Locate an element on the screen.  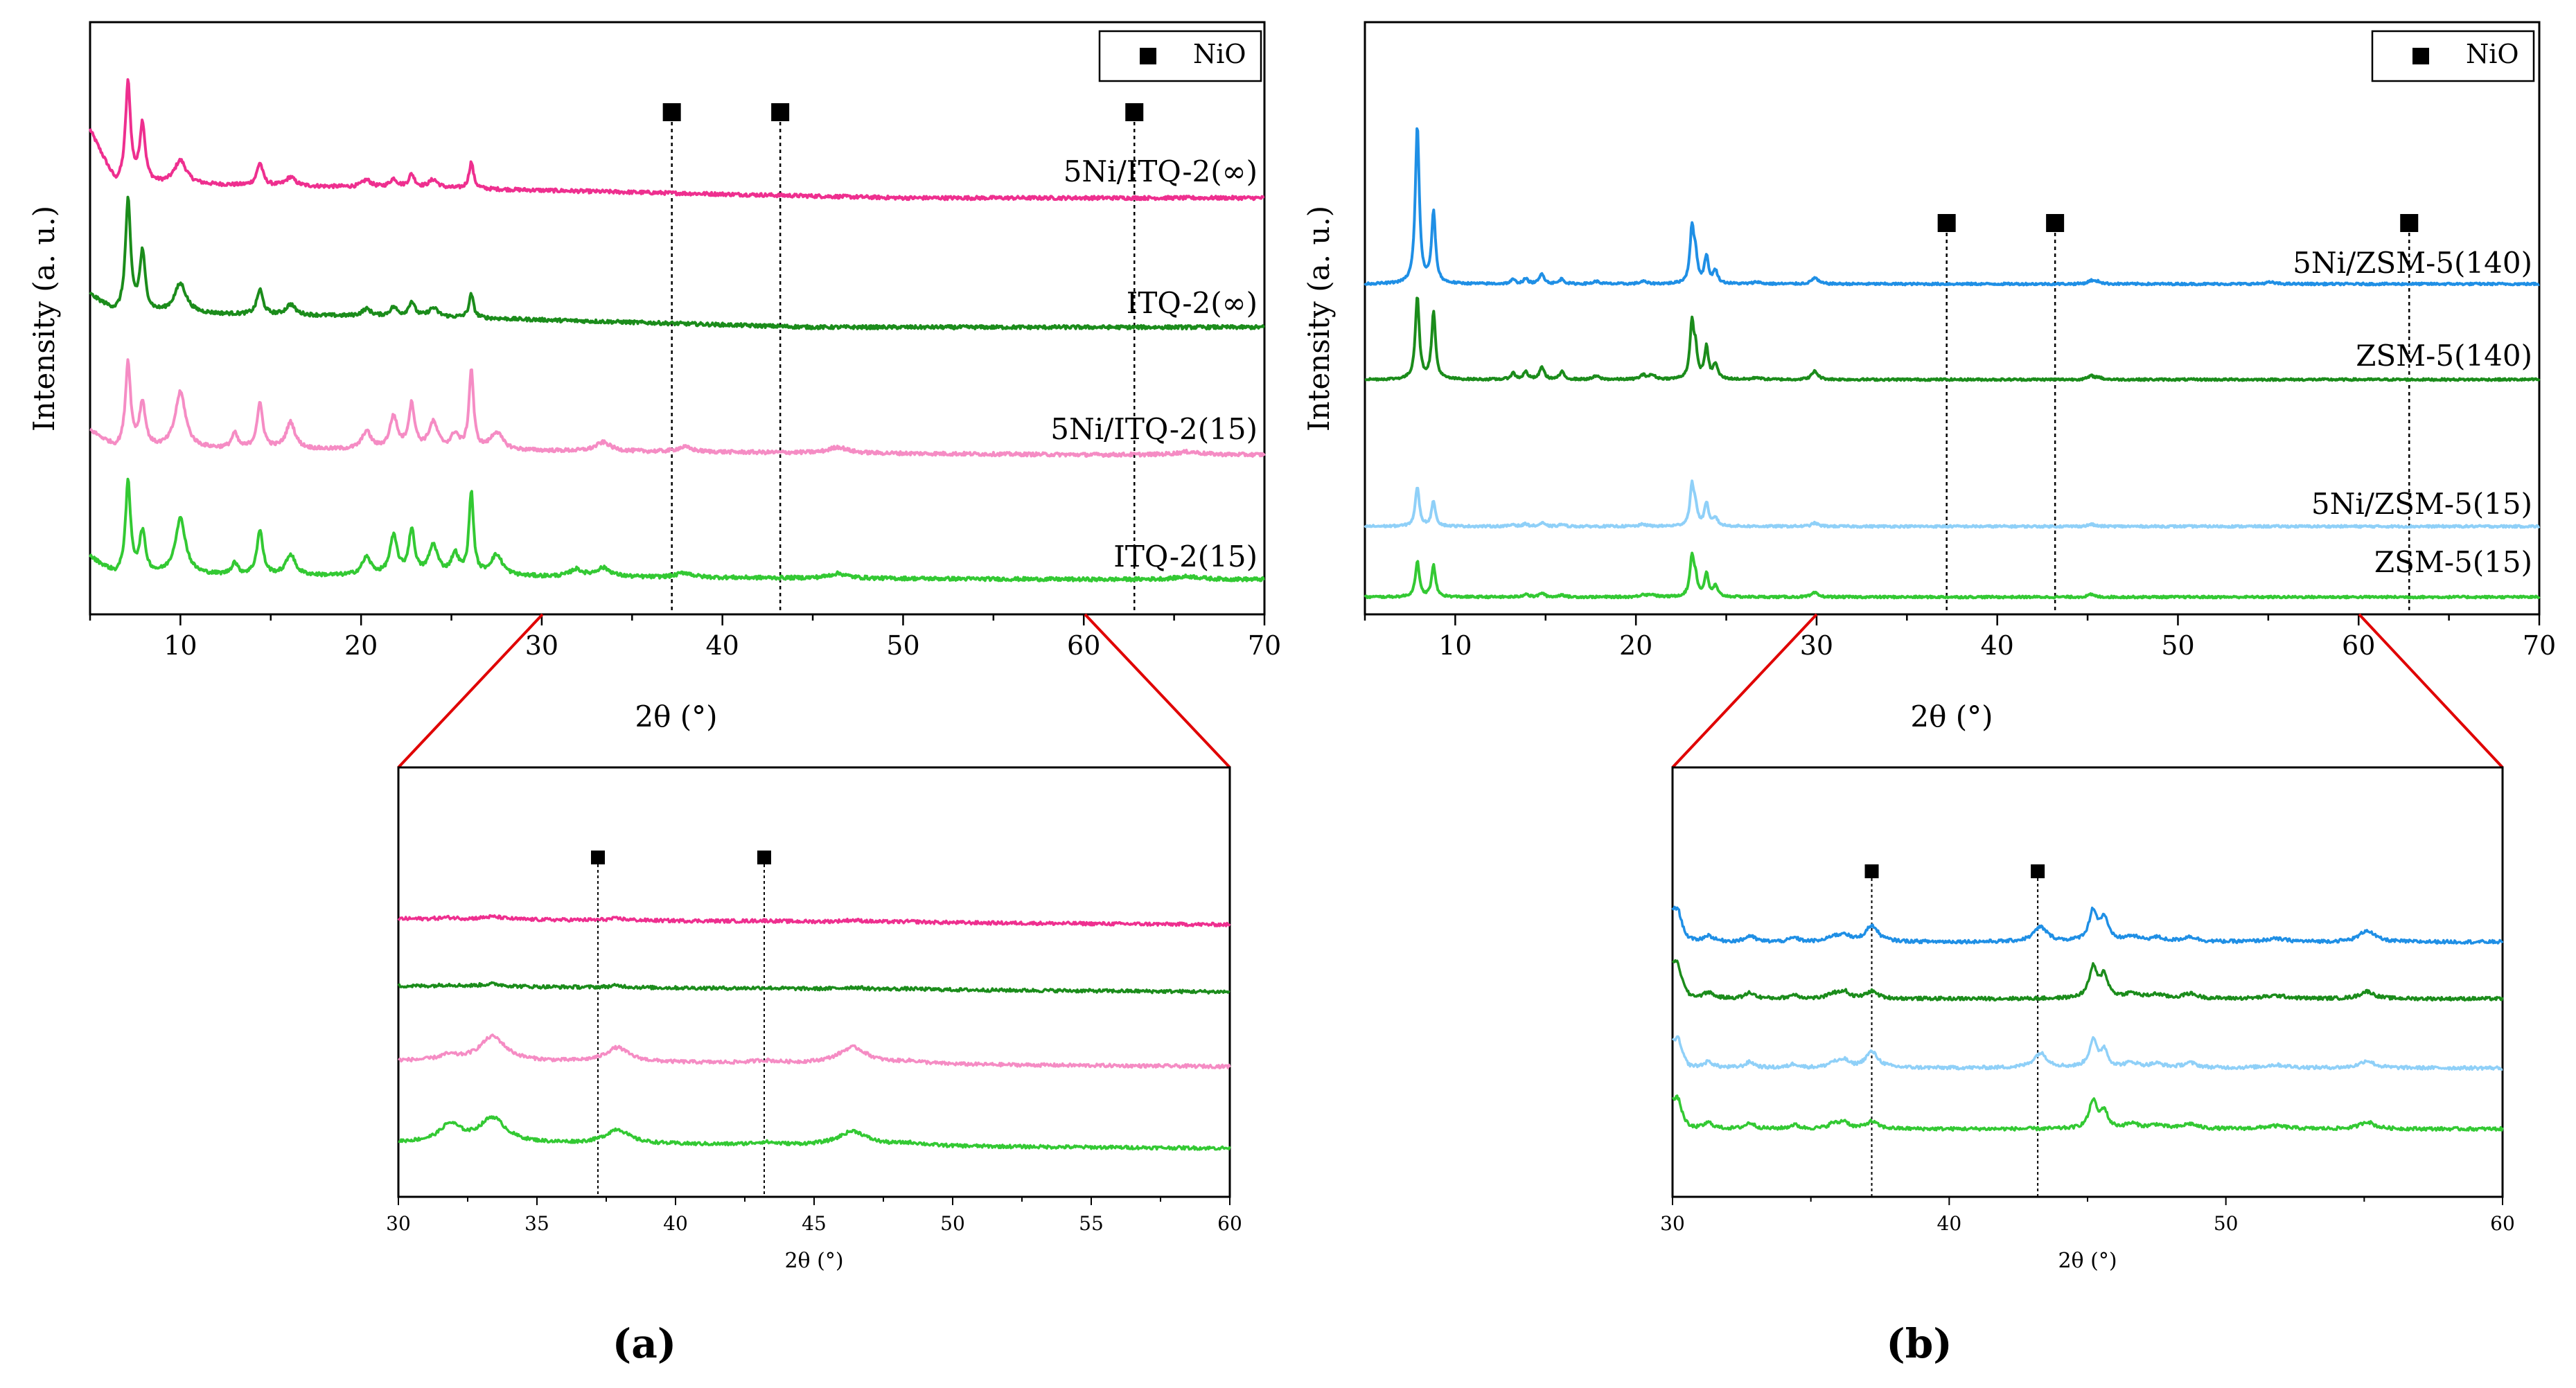
series-label: ZSM-5(15) is located at coordinates (2453, 562).